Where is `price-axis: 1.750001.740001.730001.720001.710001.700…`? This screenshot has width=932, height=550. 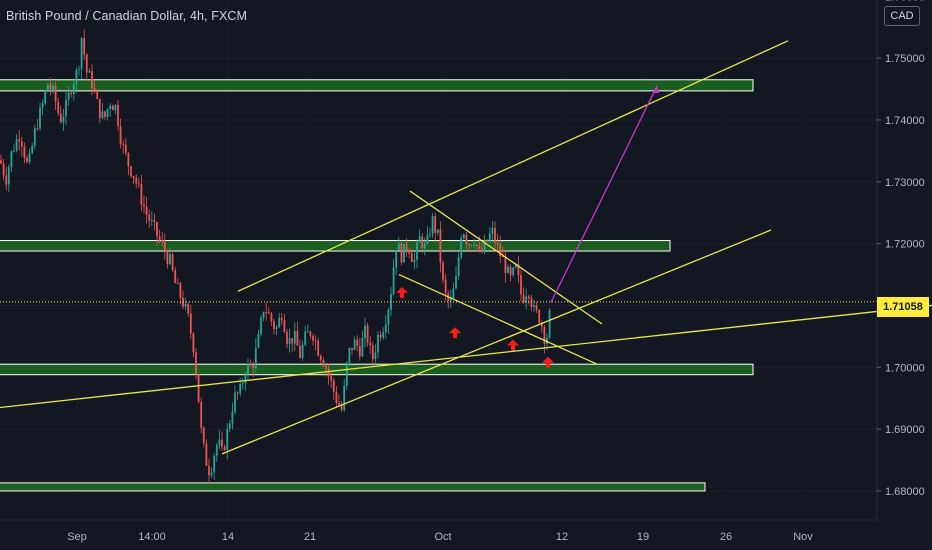
price-axis: 1.750001.740001.730001.720001.710001.700… is located at coordinates (901, 249).